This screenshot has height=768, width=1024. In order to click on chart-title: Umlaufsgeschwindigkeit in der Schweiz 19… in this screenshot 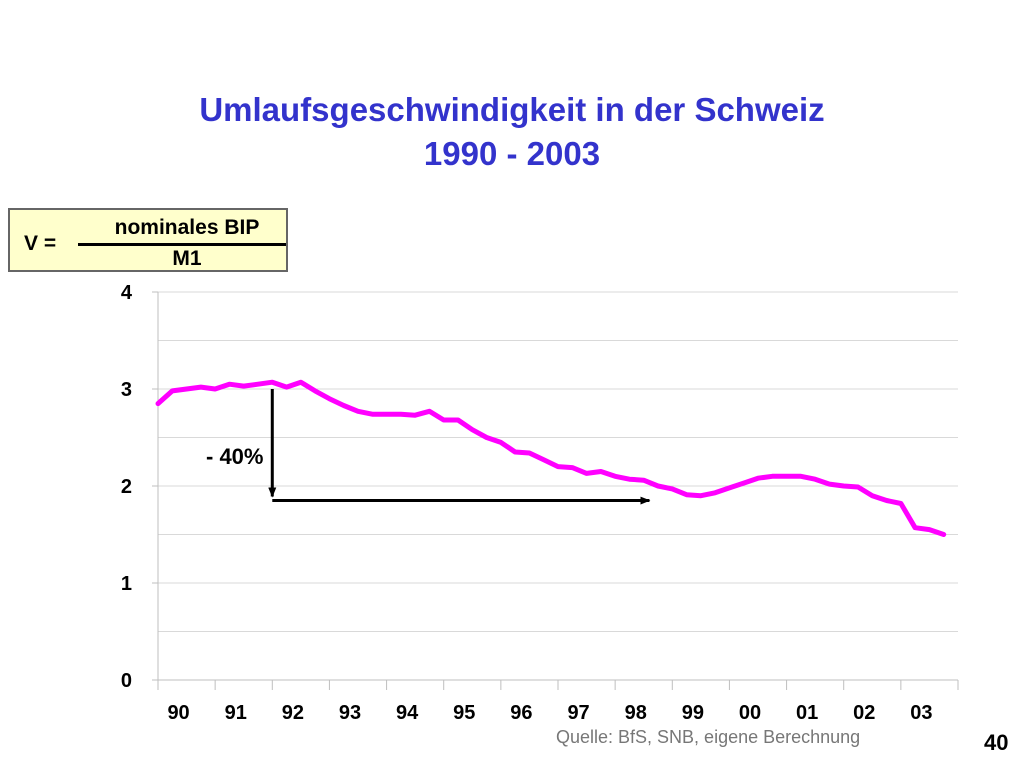, I will do `click(512, 132)`.